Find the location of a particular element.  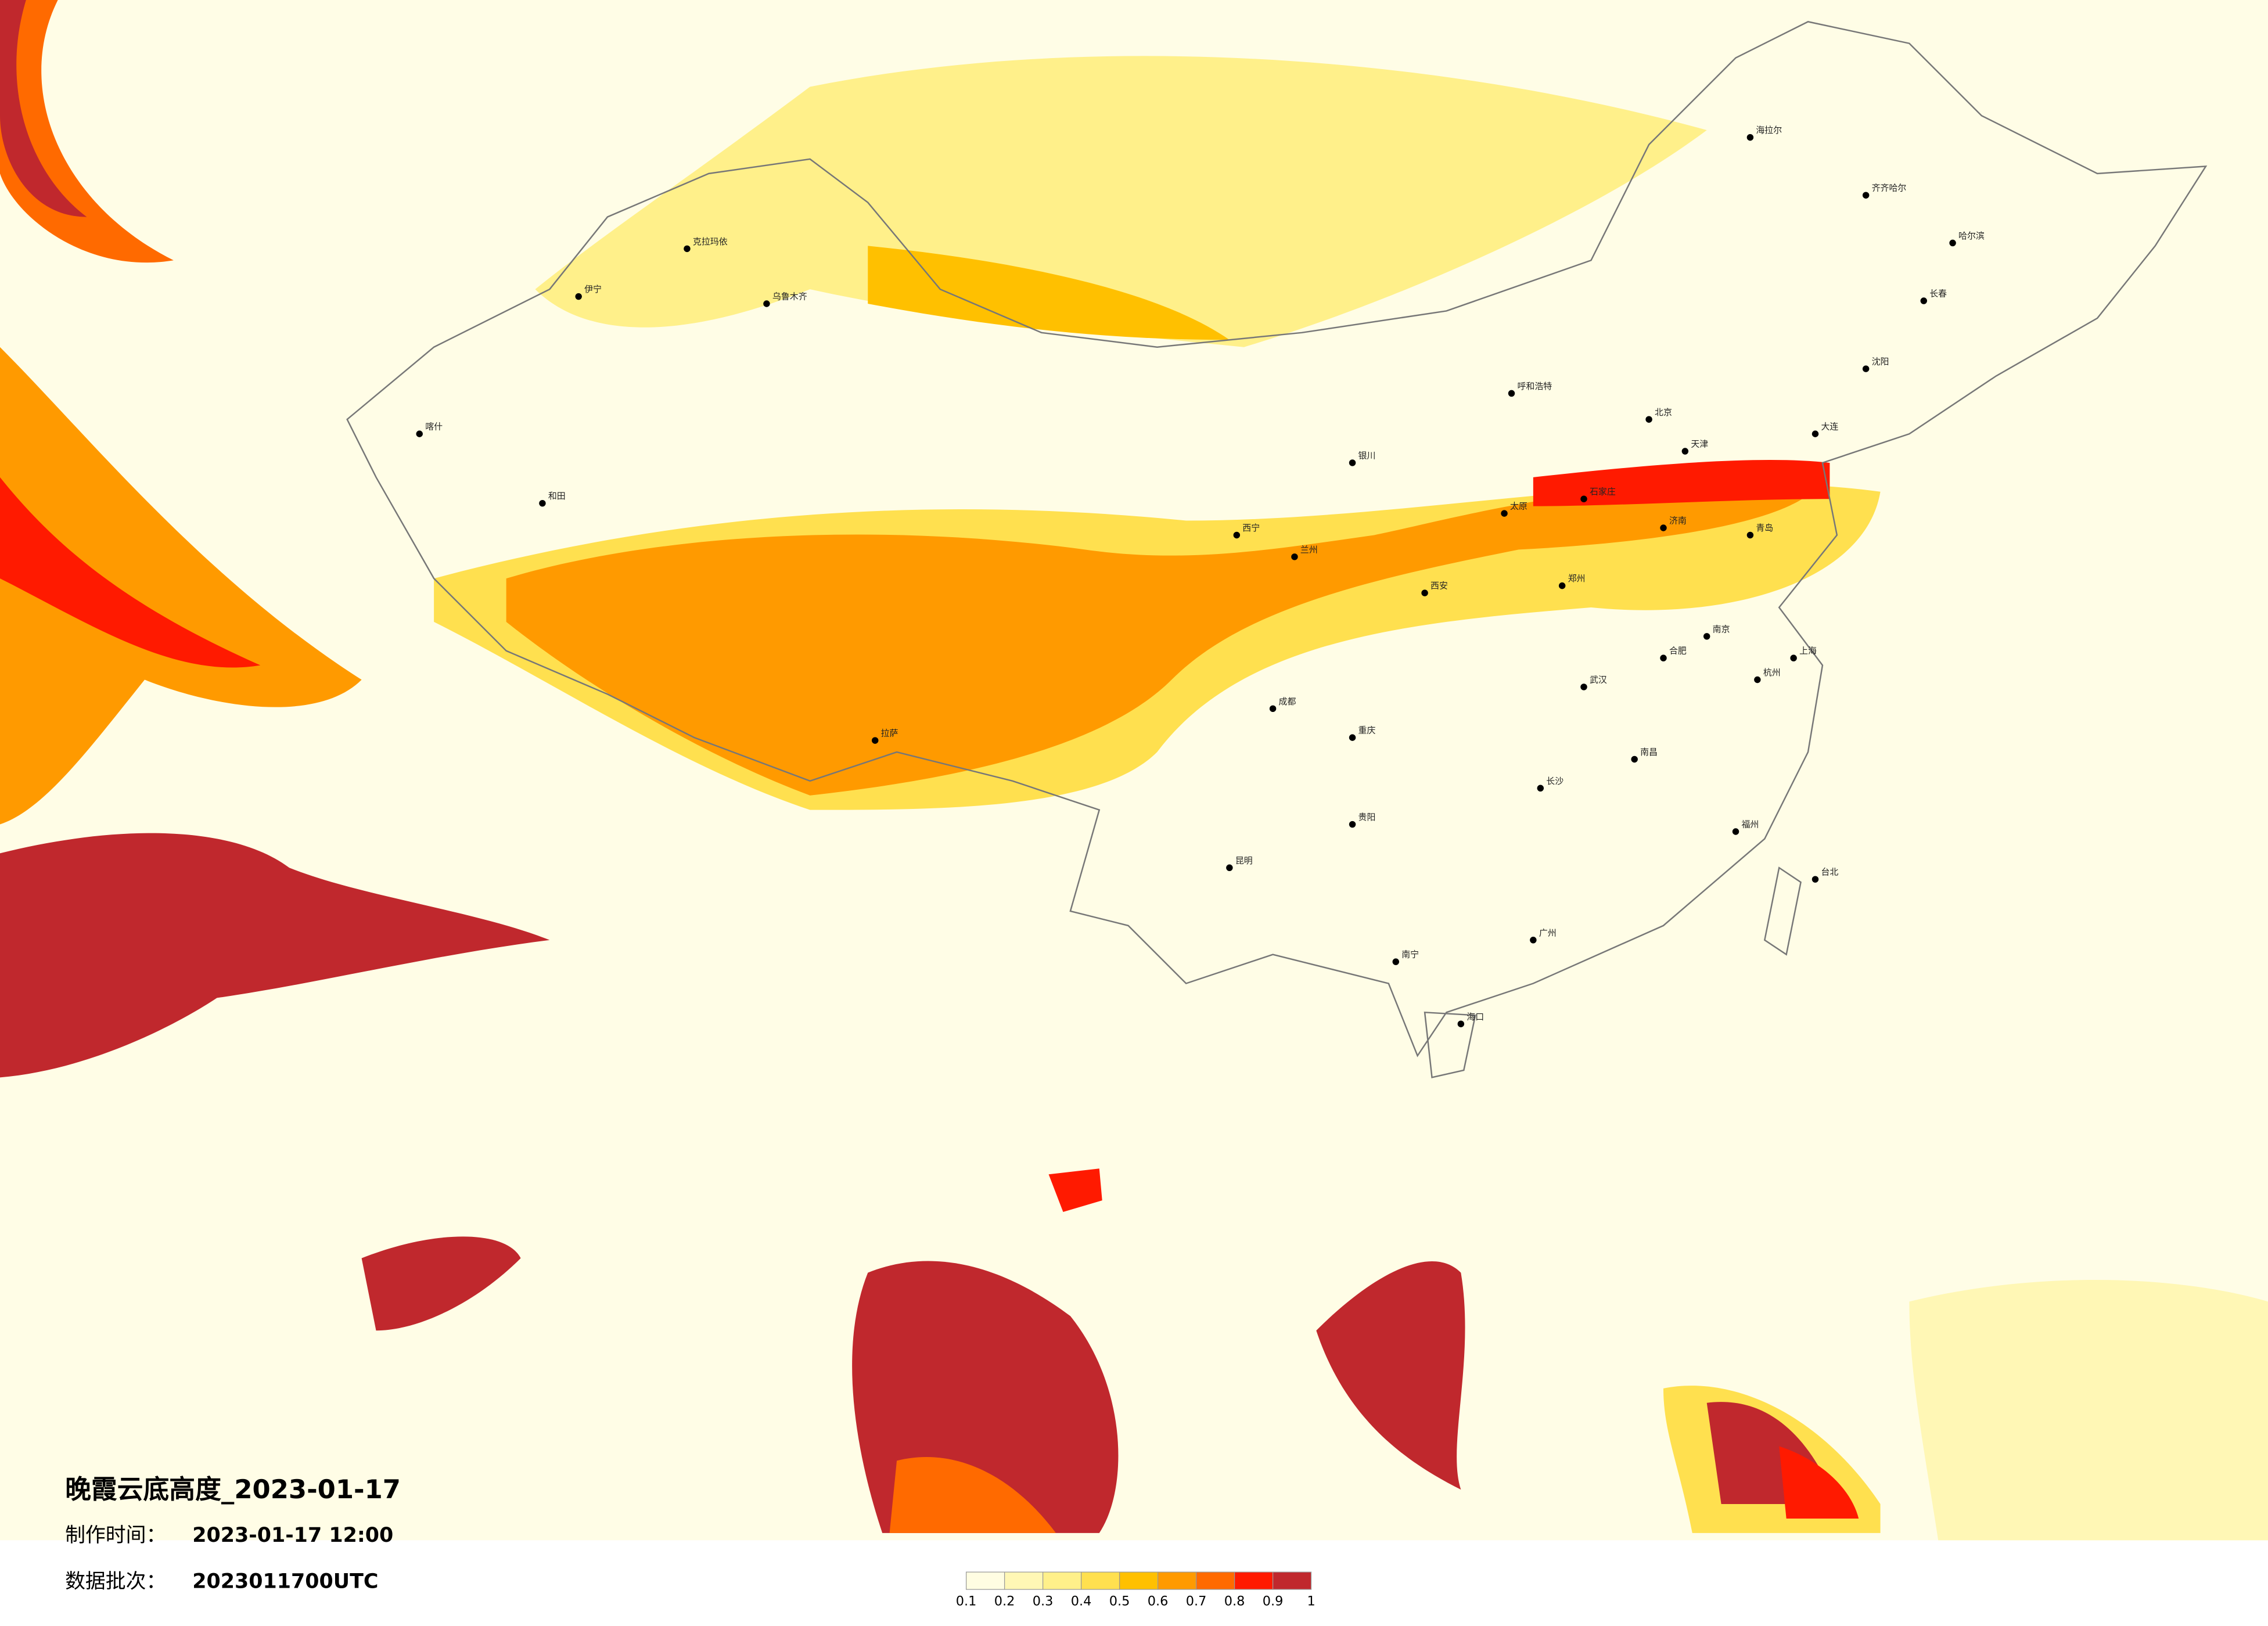

batch: 2023011700UTC is located at coordinates (285, 1581).